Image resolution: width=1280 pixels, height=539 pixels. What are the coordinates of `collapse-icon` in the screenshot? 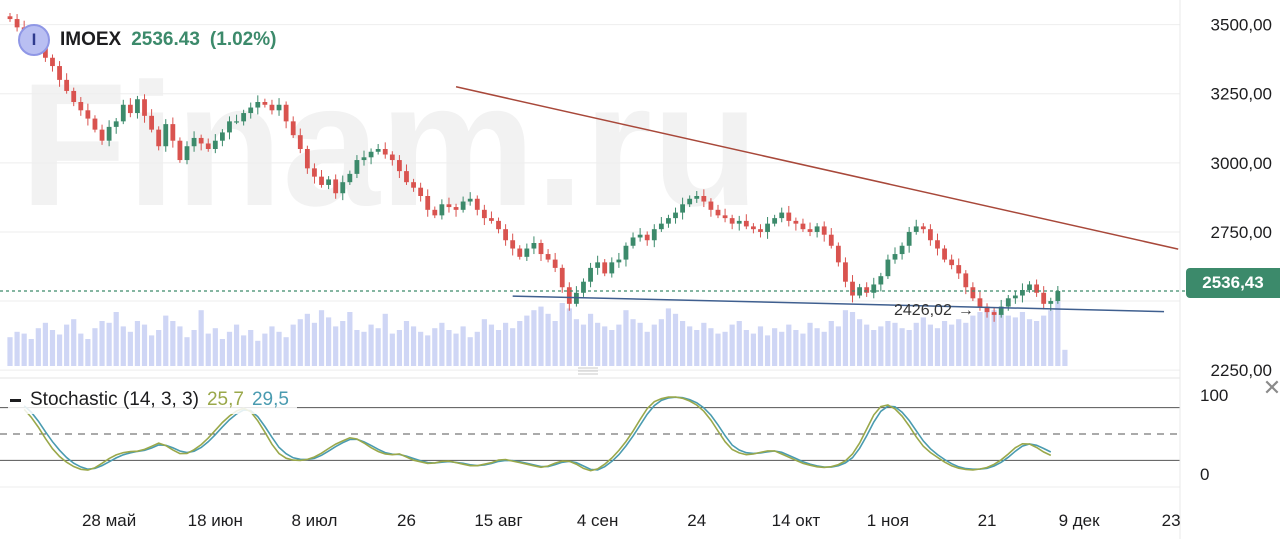 It's located at (15, 400).